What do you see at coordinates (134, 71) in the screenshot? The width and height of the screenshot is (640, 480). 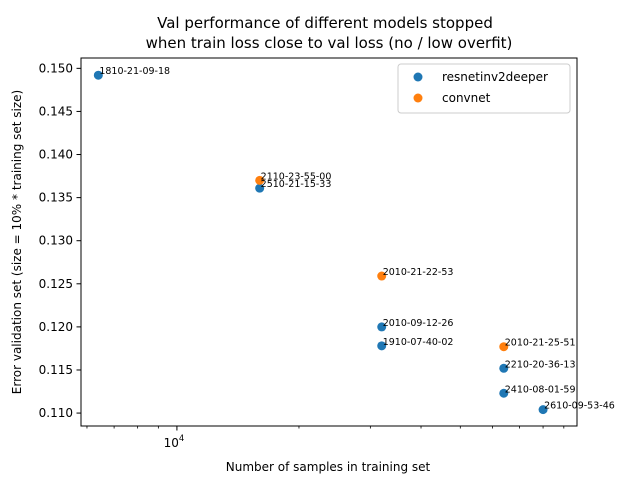 I see `annotation-resnetinv2deeper-0: 1810-21-09-18` at bounding box center [134, 71].